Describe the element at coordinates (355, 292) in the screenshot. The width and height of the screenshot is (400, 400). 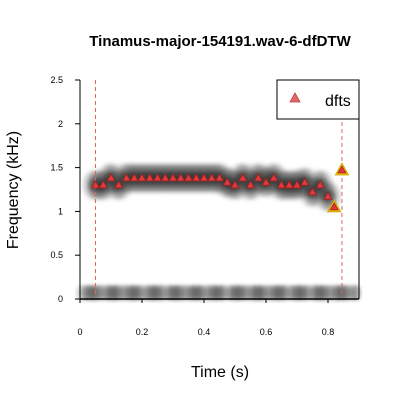
I see `noise-band` at that location.